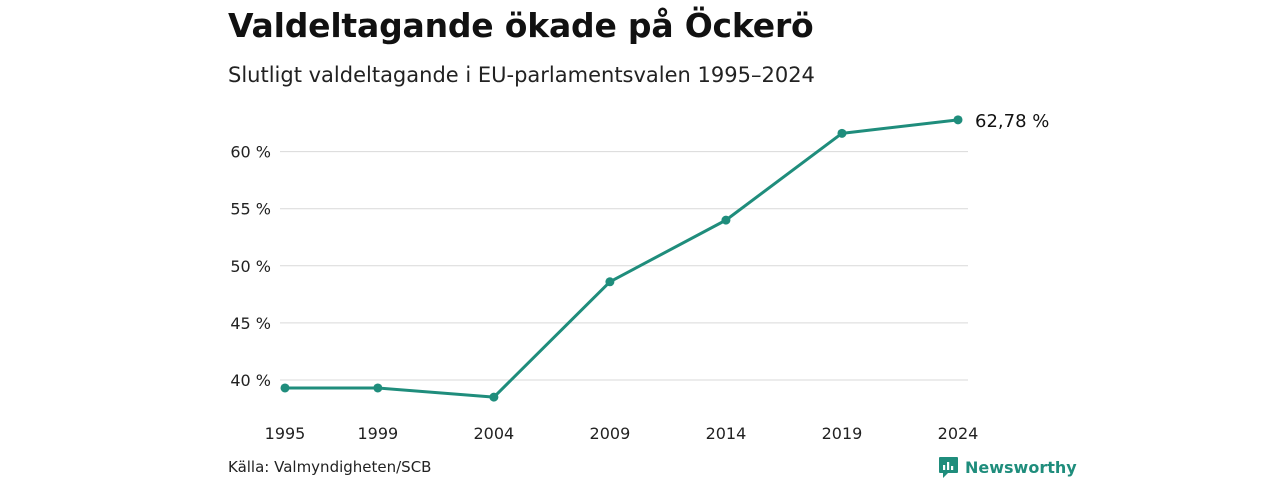 This screenshot has height=480, width=1280. What do you see at coordinates (521, 25) in the screenshot?
I see `chart-title: Valdeltagande ökade på Öckerö` at bounding box center [521, 25].